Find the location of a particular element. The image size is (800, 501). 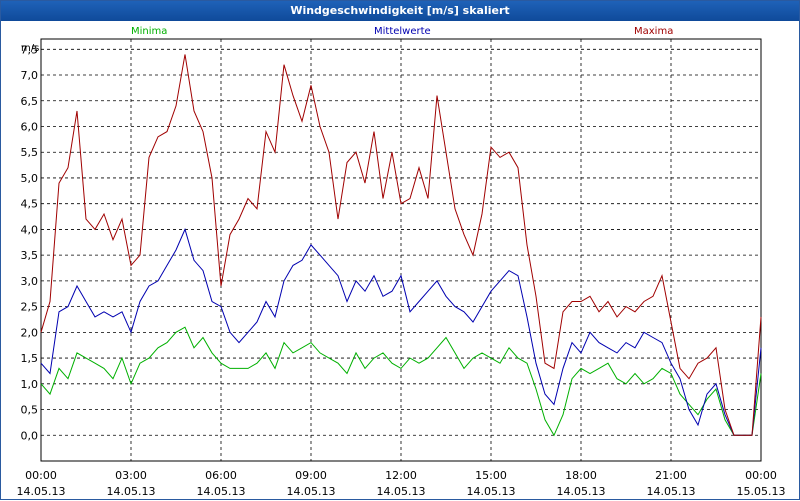

x-tick-time: 12:00 is located at coordinates (401, 475).